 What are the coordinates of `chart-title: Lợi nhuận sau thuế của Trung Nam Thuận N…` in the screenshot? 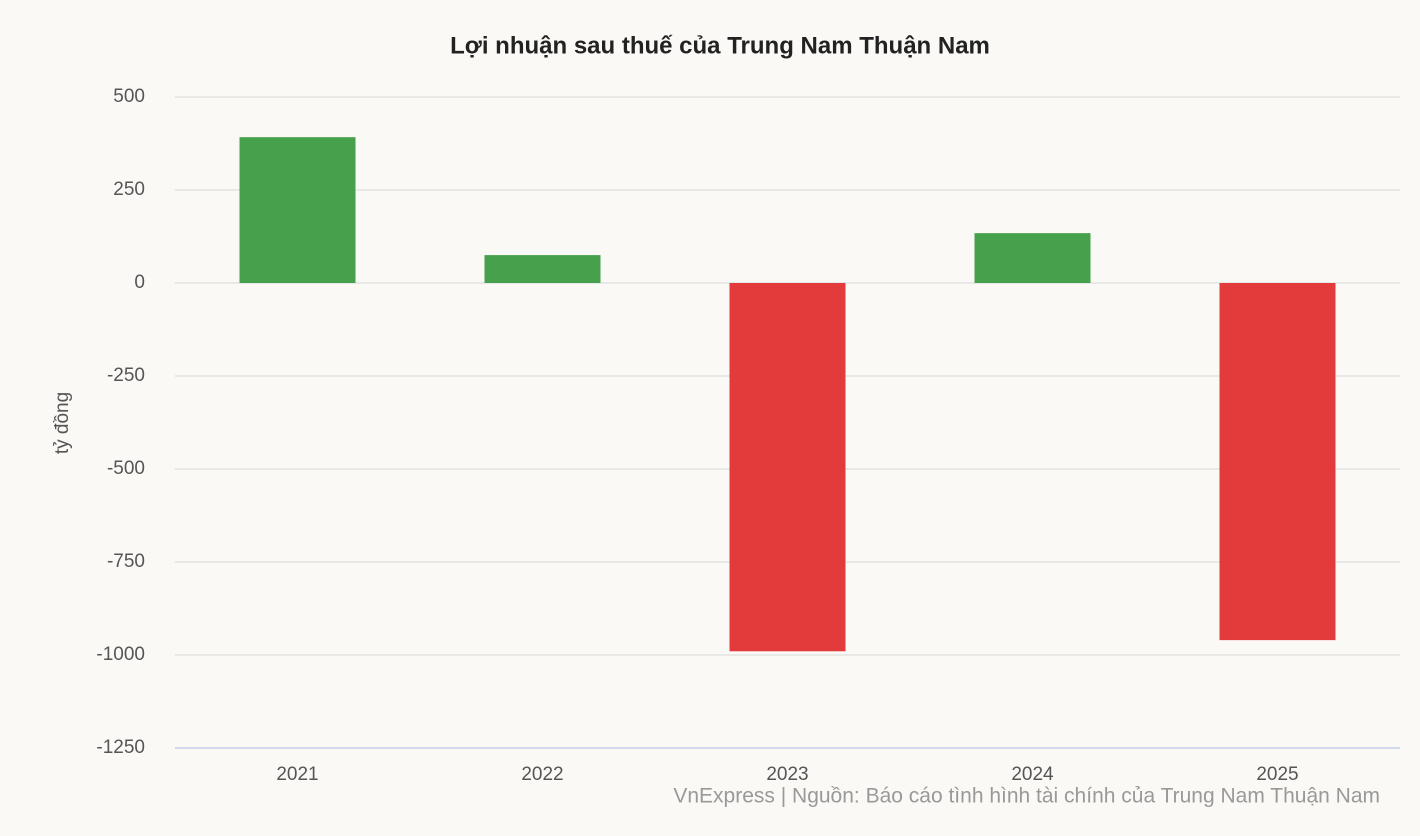 It's located at (720, 45).